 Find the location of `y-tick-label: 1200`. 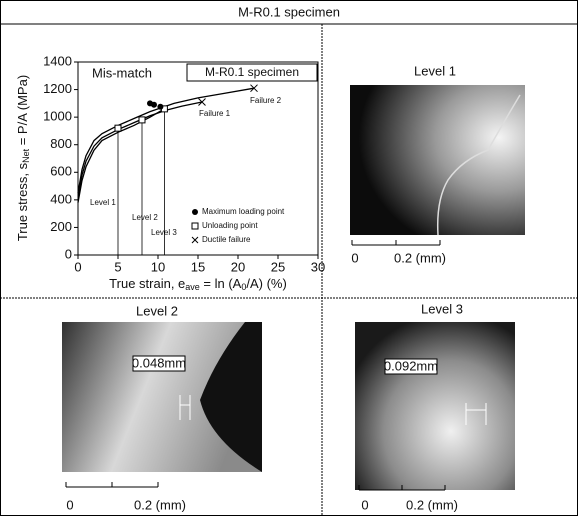

y-tick-label: 1200 is located at coordinates (57, 88).